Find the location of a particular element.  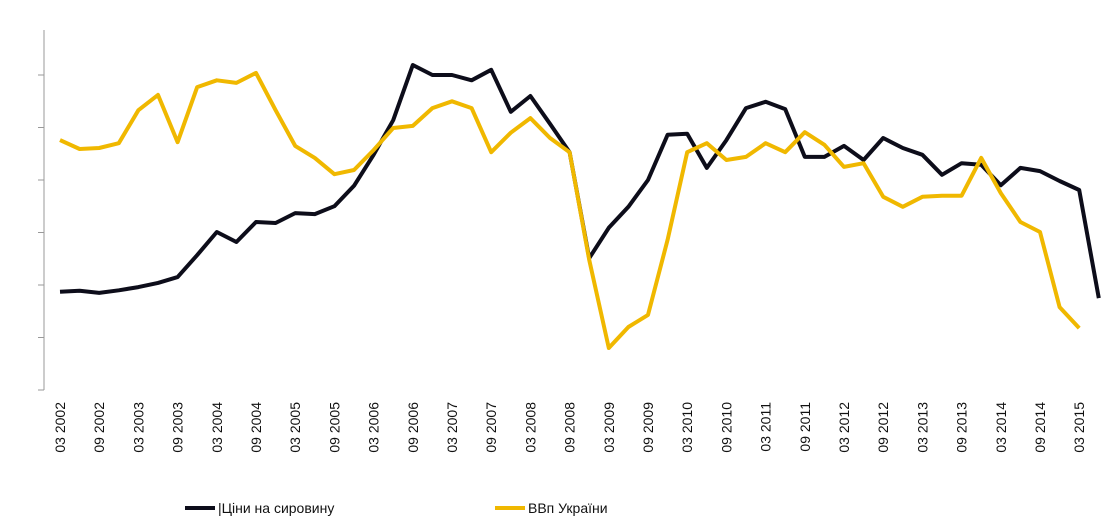

x-tick-label: 03 2005 is located at coordinates (295, 427).